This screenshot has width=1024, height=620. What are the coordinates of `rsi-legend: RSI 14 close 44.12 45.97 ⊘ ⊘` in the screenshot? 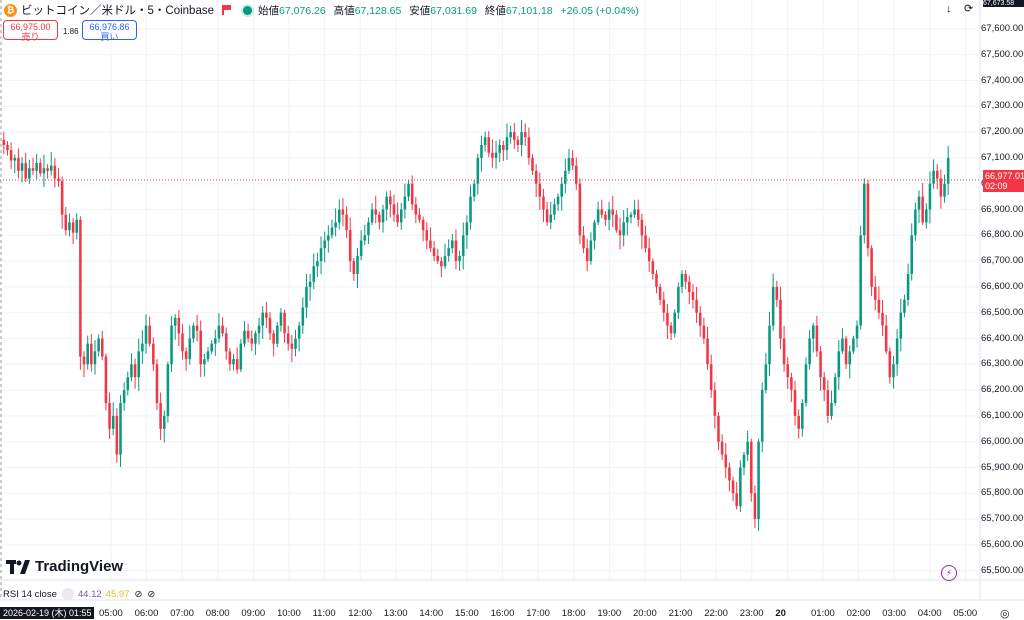 It's located at (79, 594).